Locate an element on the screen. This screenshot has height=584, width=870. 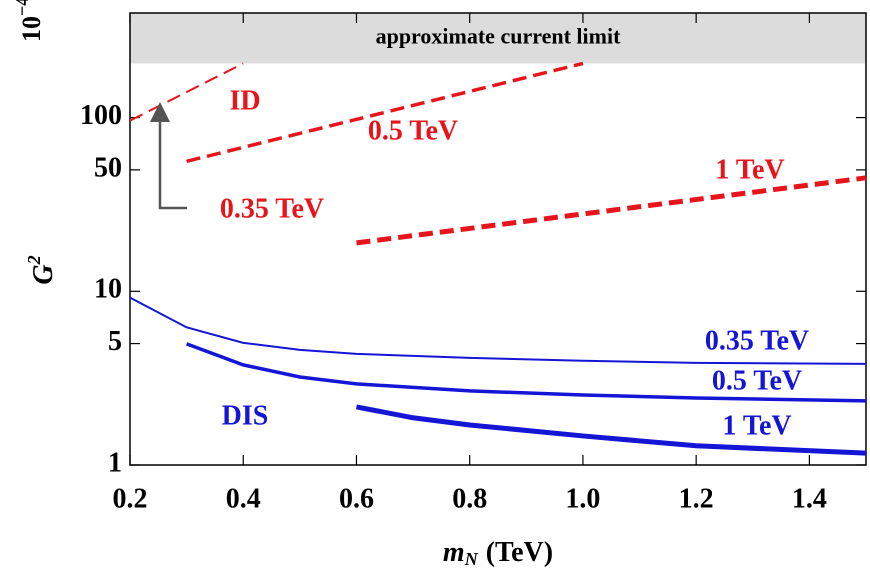
pointer-arrow is located at coordinates (168, 156).